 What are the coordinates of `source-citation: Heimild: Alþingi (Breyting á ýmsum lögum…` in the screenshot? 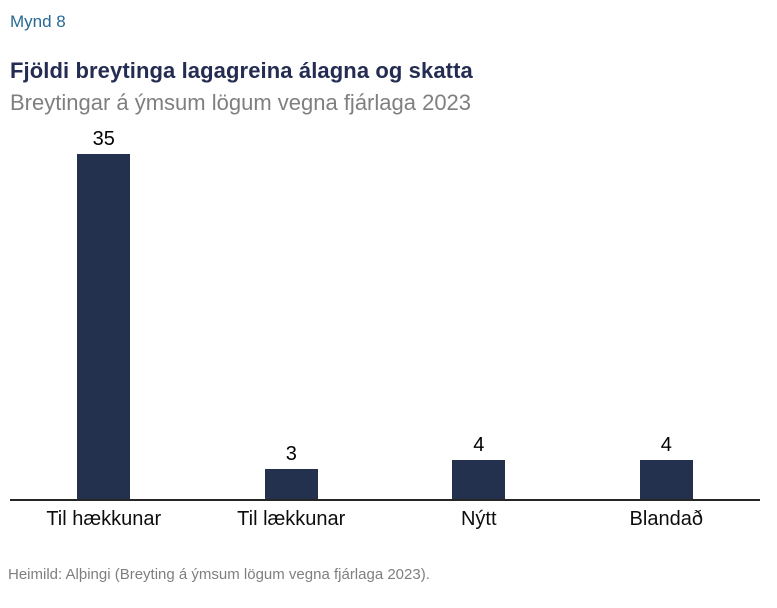 It's located at (219, 574).